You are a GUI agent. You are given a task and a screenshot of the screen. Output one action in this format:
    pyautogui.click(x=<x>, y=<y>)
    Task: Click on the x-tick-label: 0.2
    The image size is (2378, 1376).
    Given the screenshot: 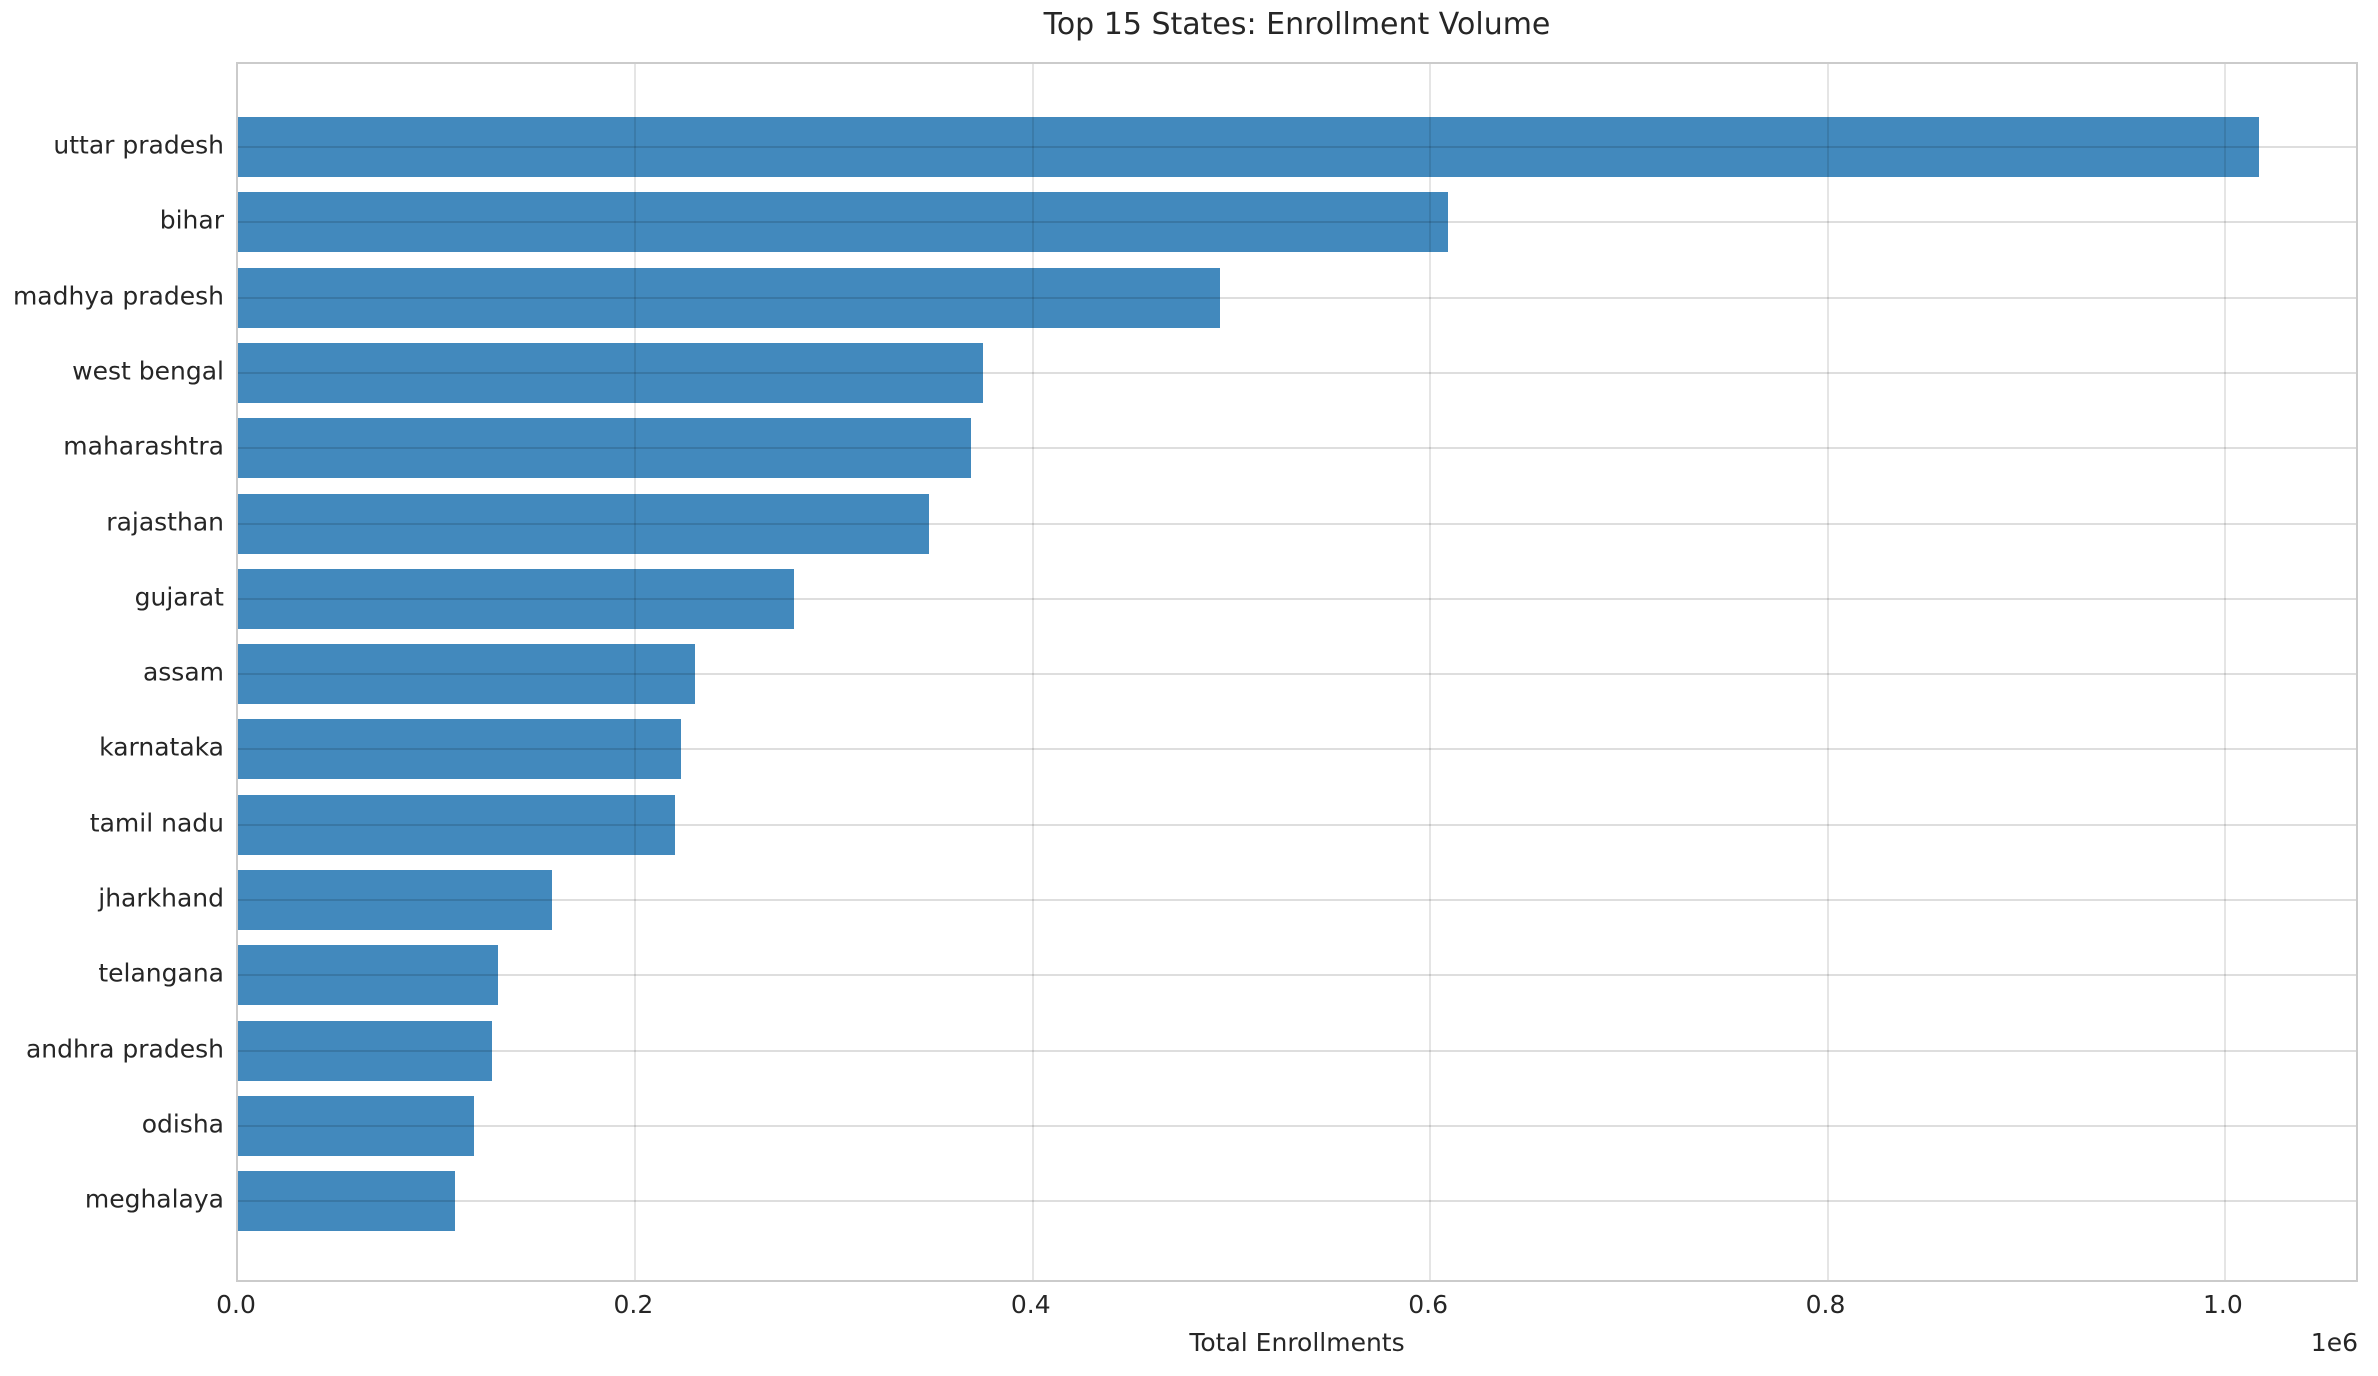 What is the action you would take?
    pyautogui.click(x=633, y=1304)
    